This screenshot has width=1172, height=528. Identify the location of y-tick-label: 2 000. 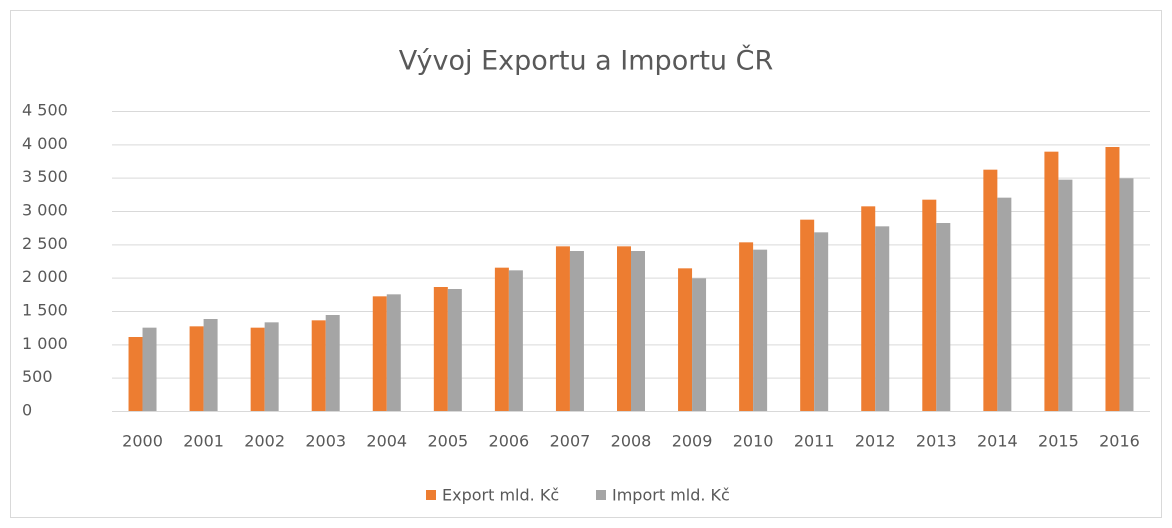
(45, 276).